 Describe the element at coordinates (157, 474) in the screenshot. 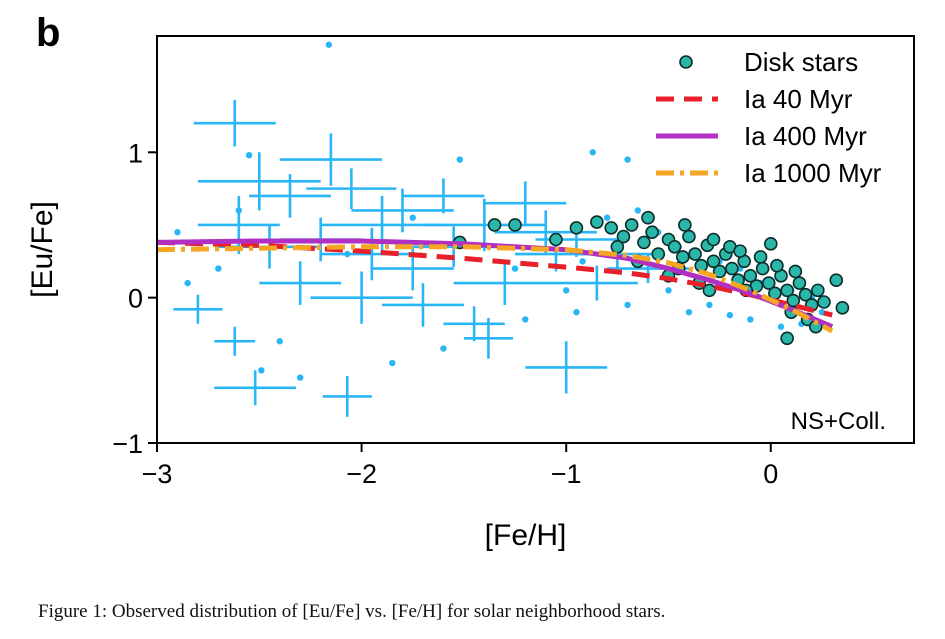

I see `x-tick-label: −3` at that location.